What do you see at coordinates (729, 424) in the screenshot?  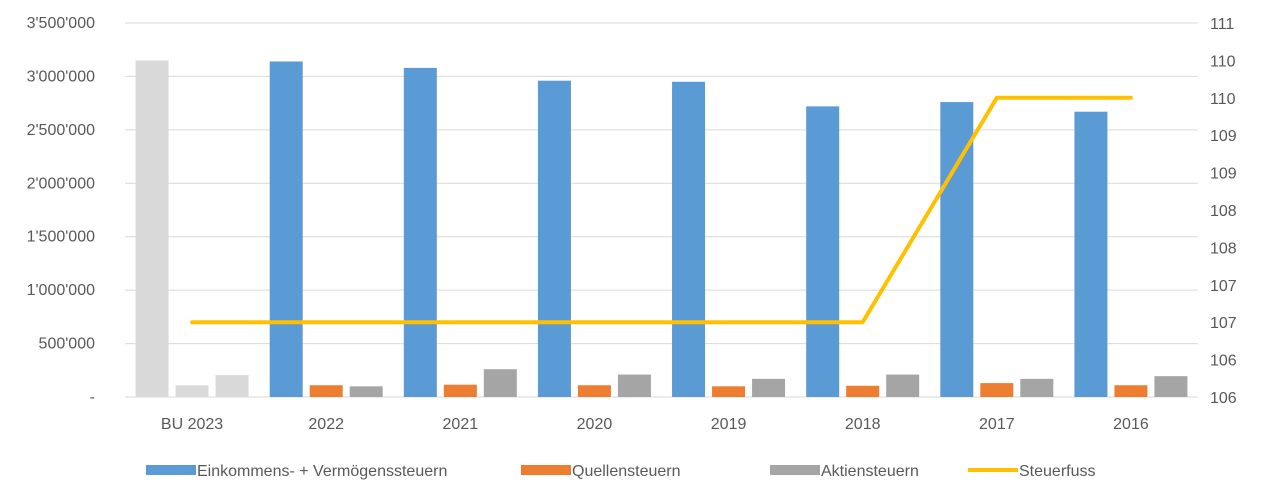 I see `x-tick-label: 2019` at bounding box center [729, 424].